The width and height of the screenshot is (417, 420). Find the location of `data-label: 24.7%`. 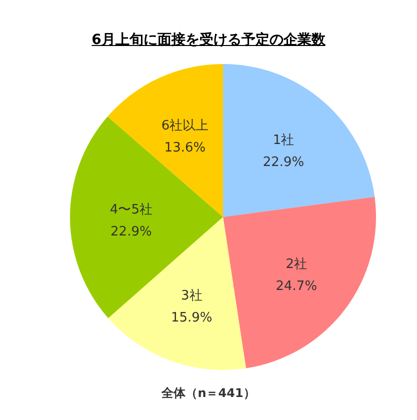

data-label: 24.7% is located at coordinates (297, 286).